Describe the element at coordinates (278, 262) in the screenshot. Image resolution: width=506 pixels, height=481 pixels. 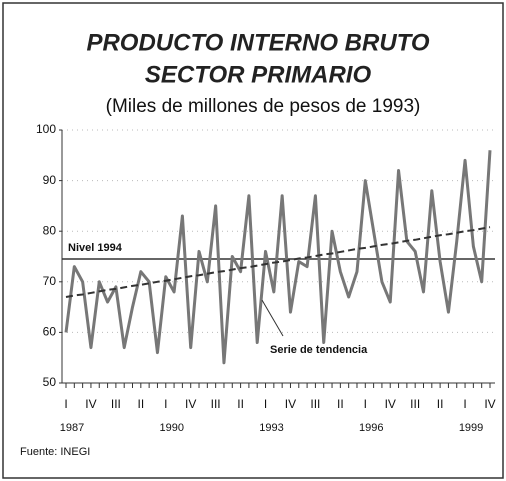
I see `trend-line` at that location.